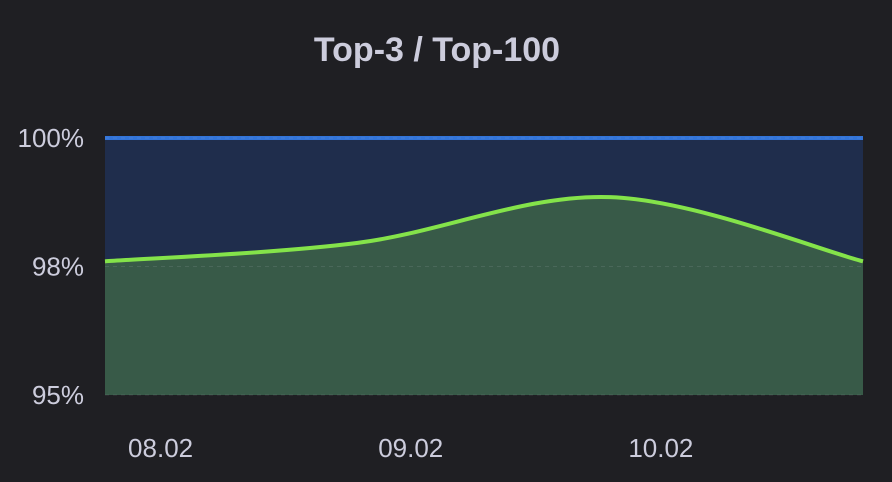 This screenshot has height=482, width=892. I want to click on y-tick-label: 95%, so click(58, 395).